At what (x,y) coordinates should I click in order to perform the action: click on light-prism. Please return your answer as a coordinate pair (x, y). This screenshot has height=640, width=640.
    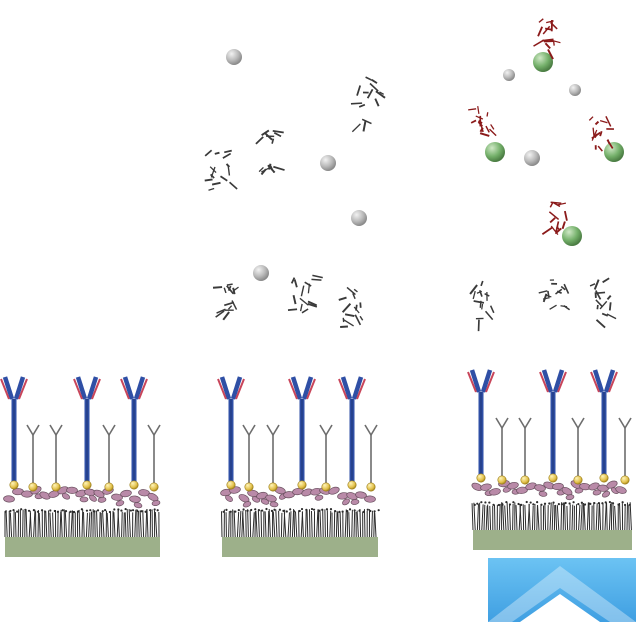
    Looking at the image, I should click on (562, 590).